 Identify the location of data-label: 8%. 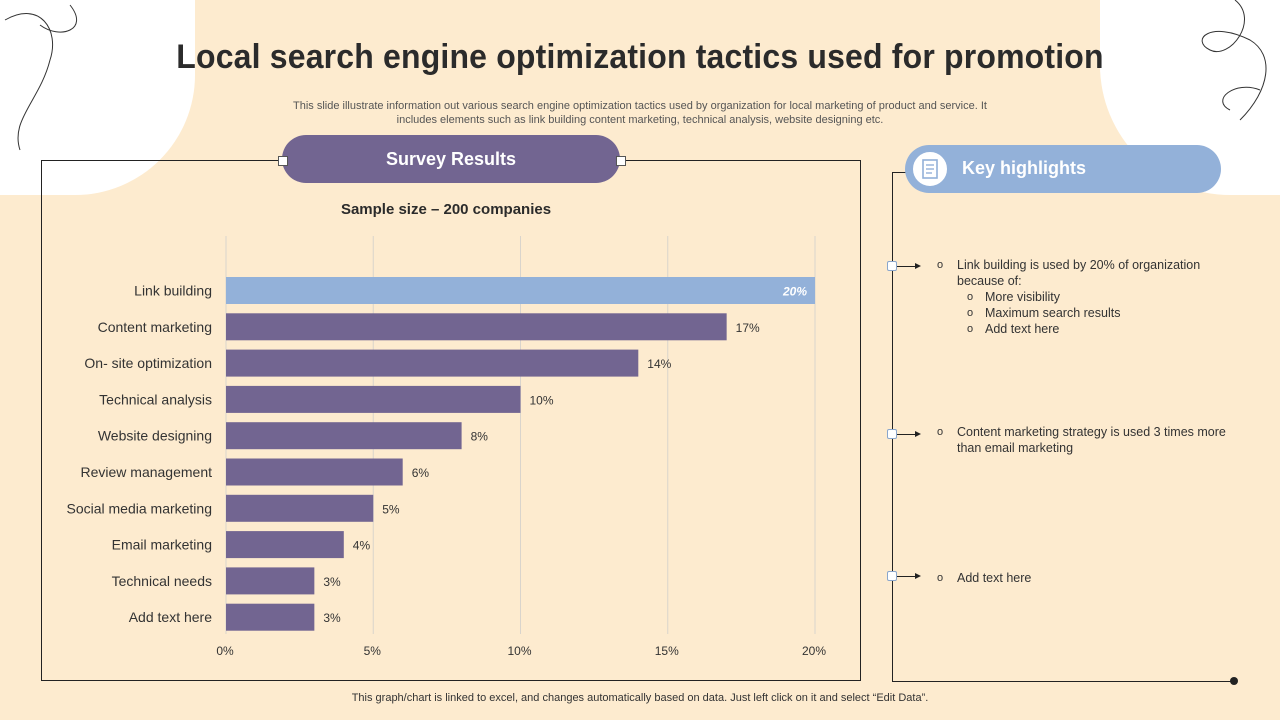
(480, 437).